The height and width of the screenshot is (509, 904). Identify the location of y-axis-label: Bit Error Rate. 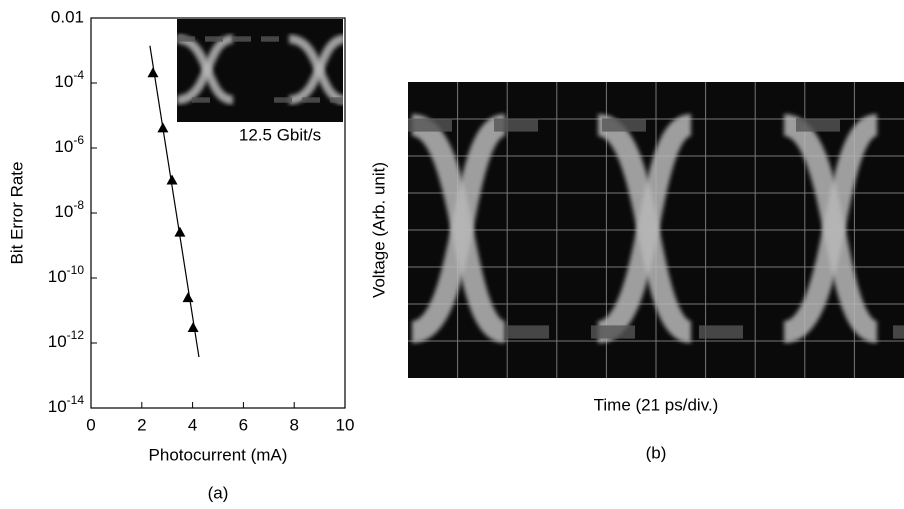
(16, 213).